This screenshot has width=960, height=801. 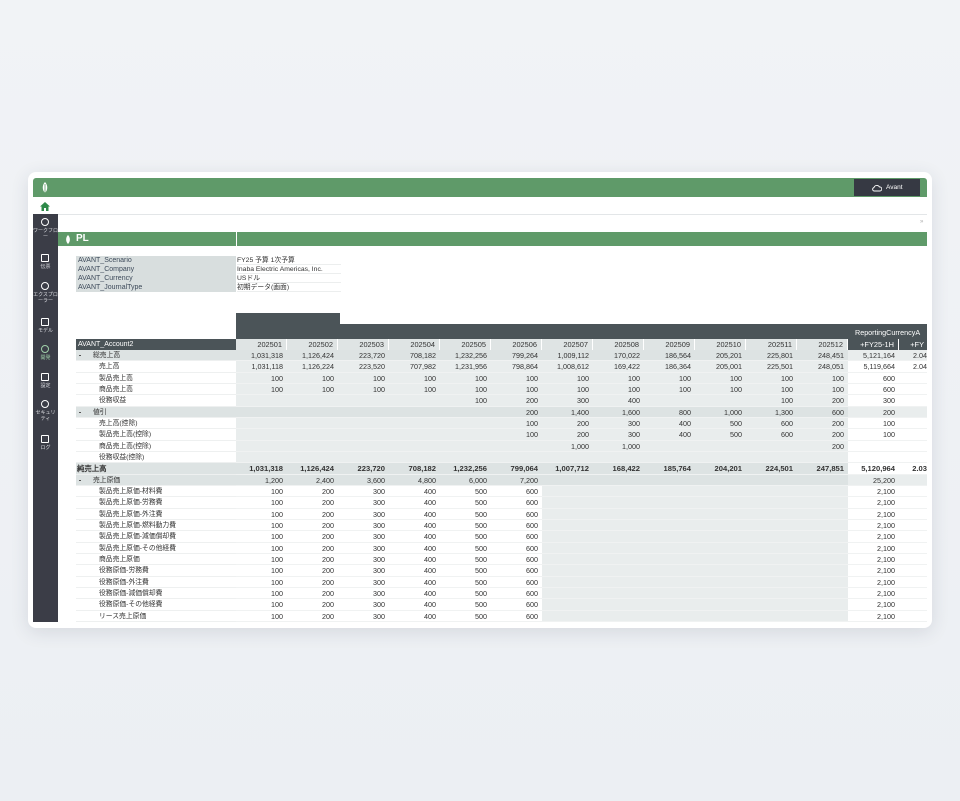 I want to click on nav-item: 設定, so click(x=45, y=386).